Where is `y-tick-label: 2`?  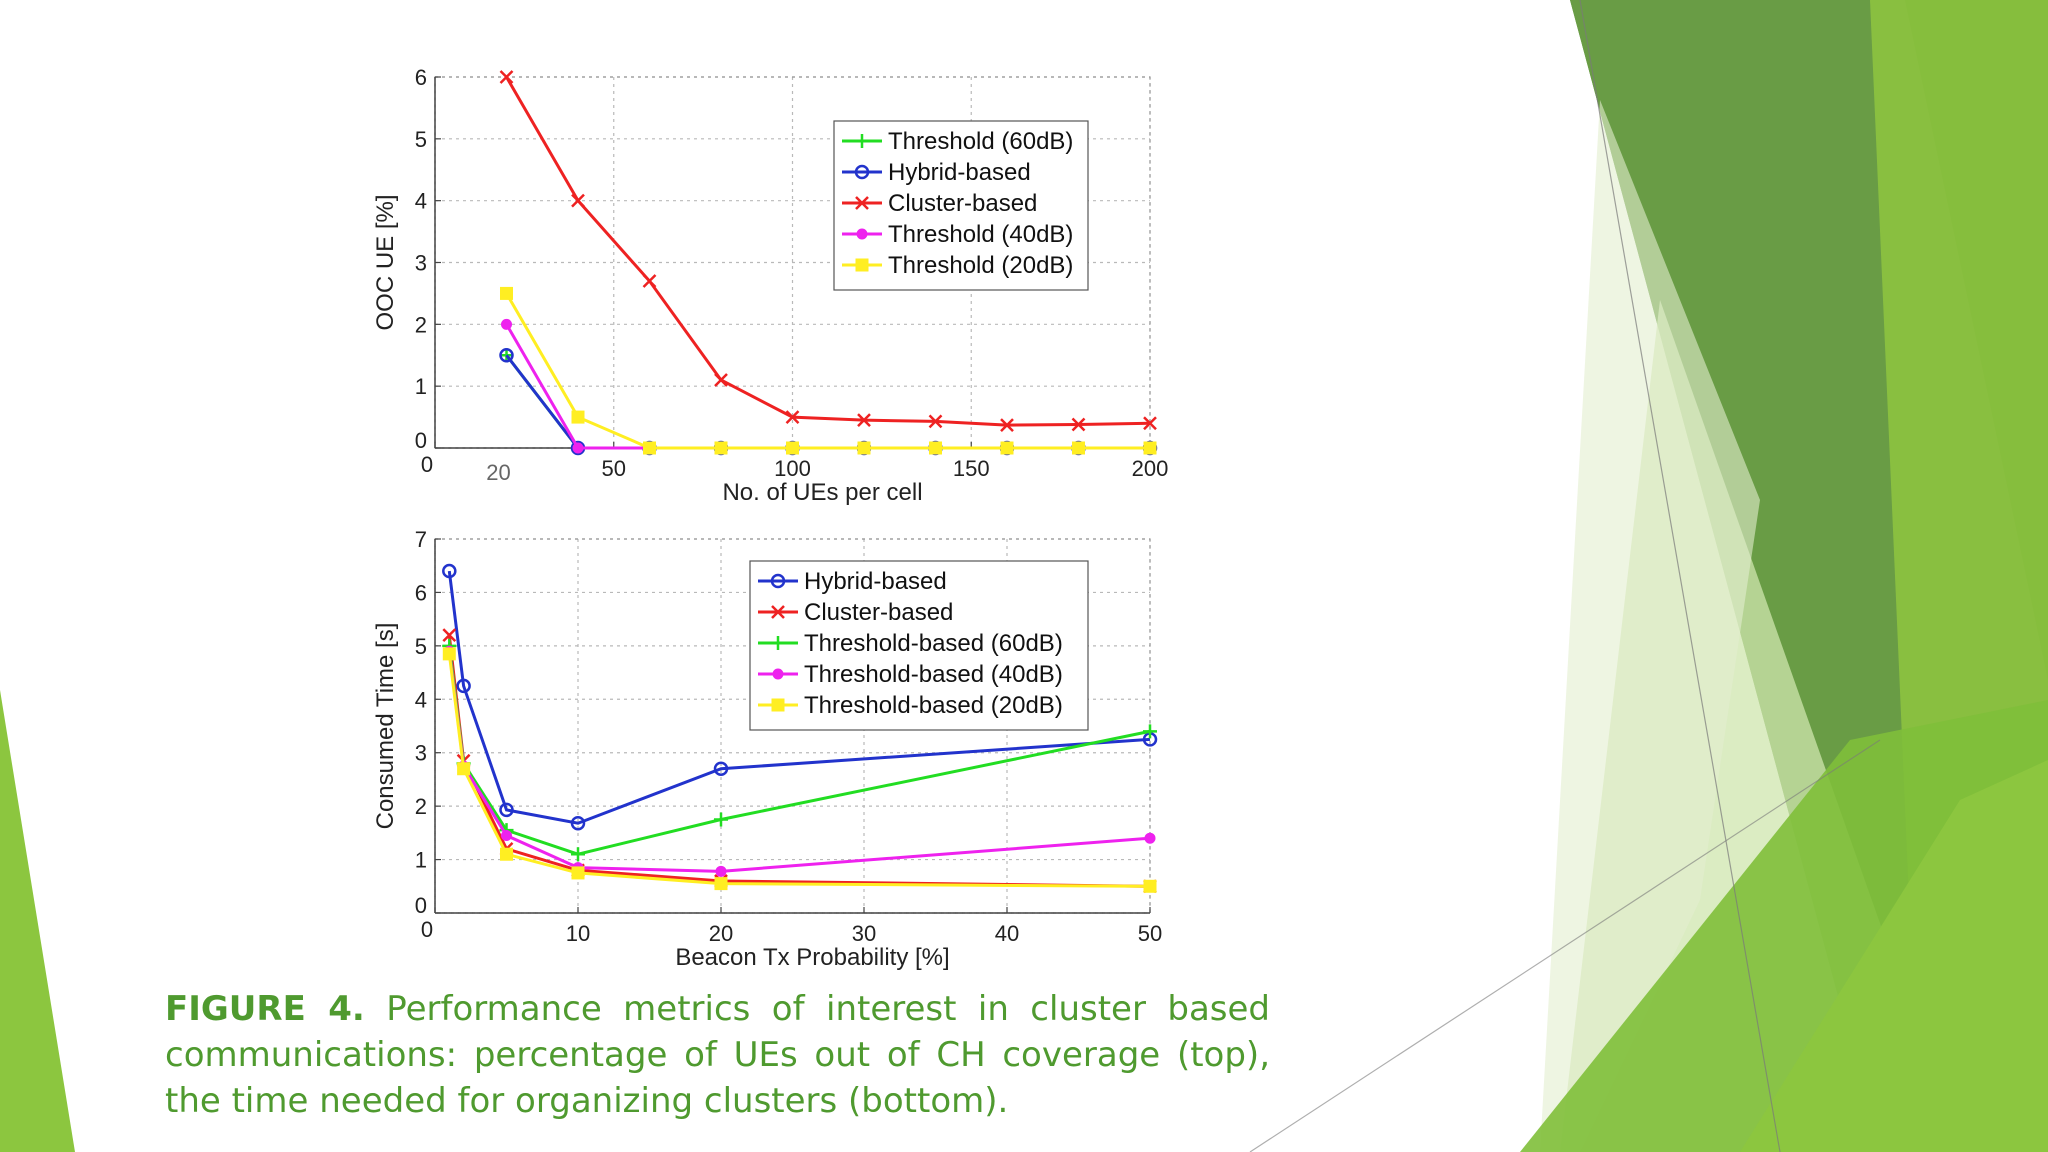
y-tick-label: 2 is located at coordinates (421, 806).